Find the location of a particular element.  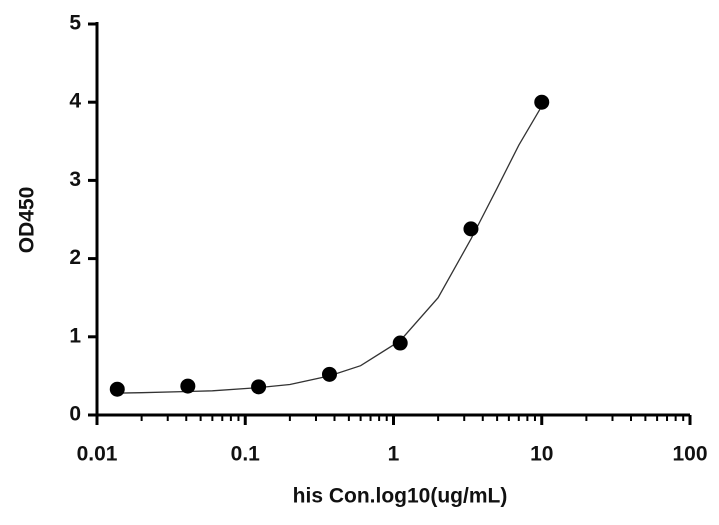

x-tick-label: 100 is located at coordinates (689, 454).